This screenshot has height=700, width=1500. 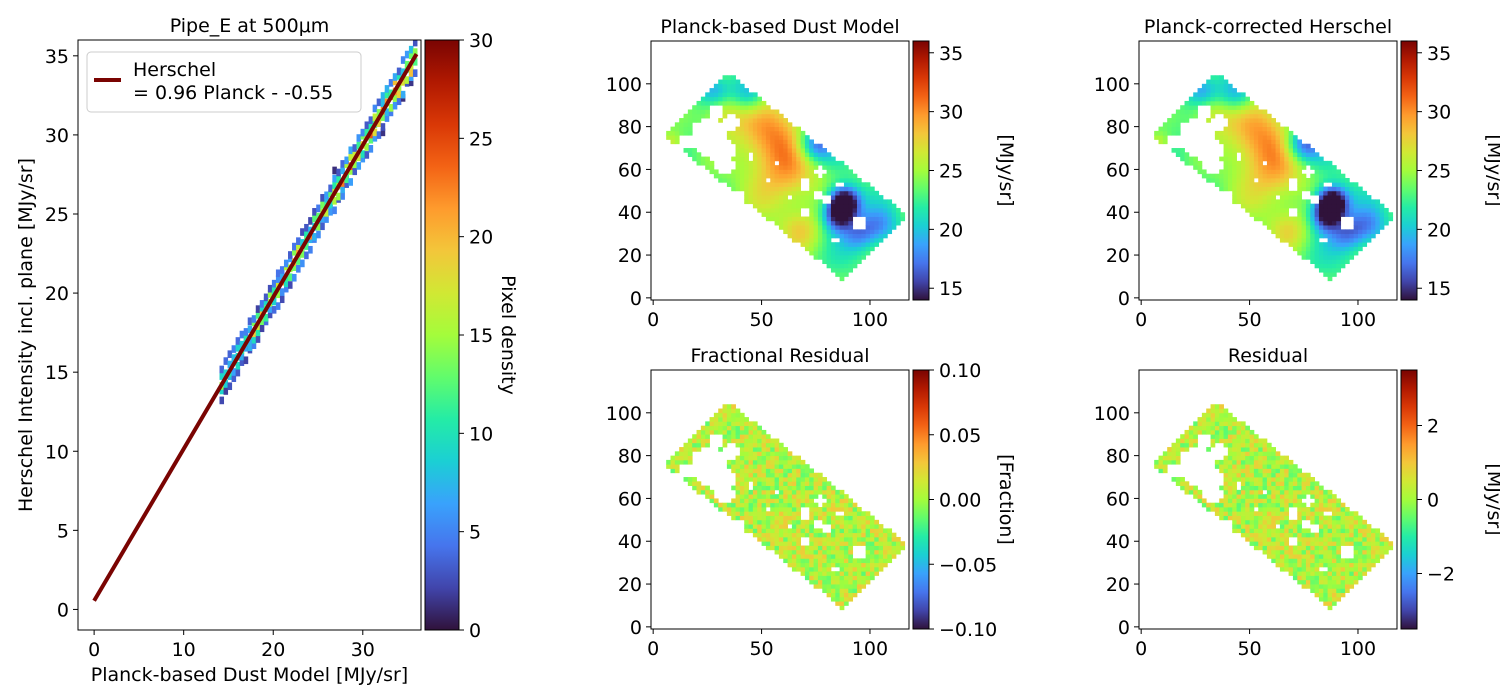 I want to click on map2-colorbar-tick-label: 30, so click(x=1439, y=113).